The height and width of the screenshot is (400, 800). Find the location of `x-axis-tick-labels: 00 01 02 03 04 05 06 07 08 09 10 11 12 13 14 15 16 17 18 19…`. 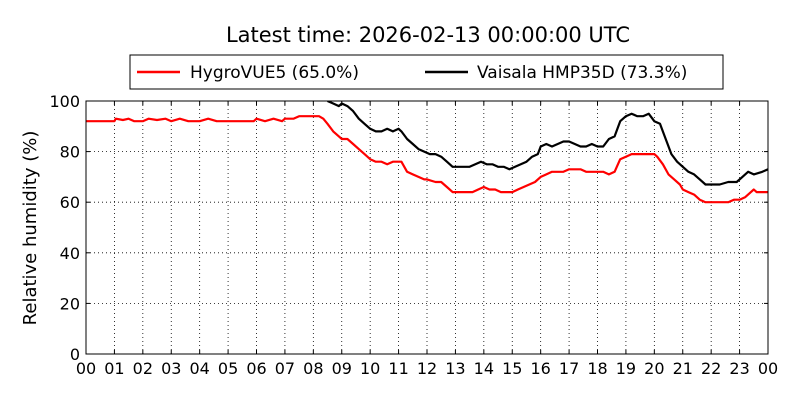

x-axis-tick-labels: 00 01 02 03 04 05 06 07 08 09 10 11 12 13 14 15 16 17 18 19… is located at coordinates (427, 368).